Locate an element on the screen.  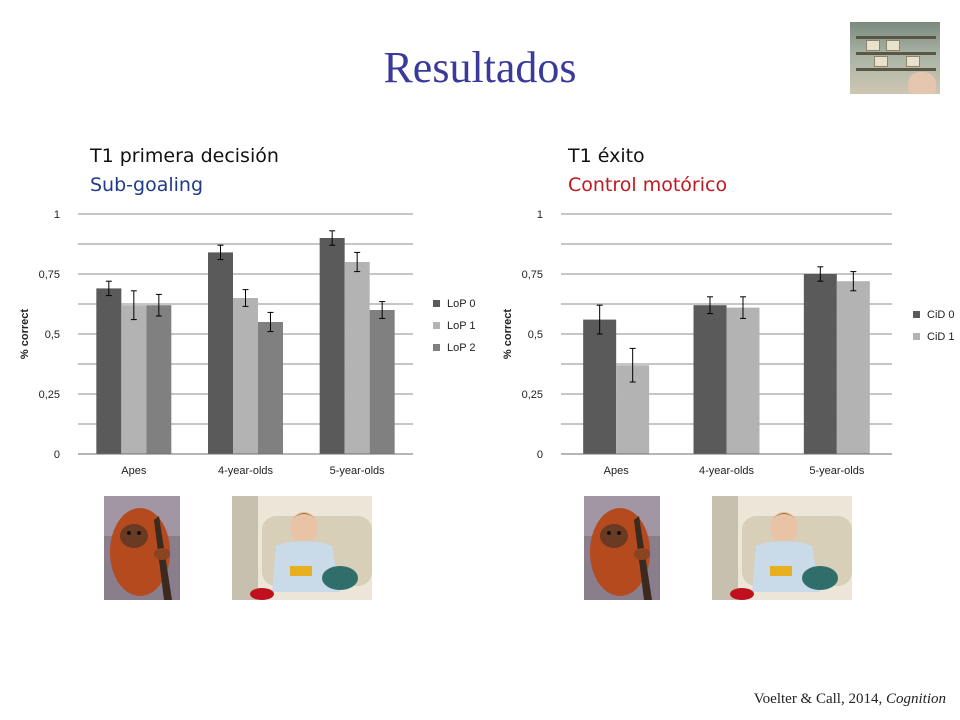
citation: Voelter & Call, 2014, Cognition is located at coordinates (850, 699).